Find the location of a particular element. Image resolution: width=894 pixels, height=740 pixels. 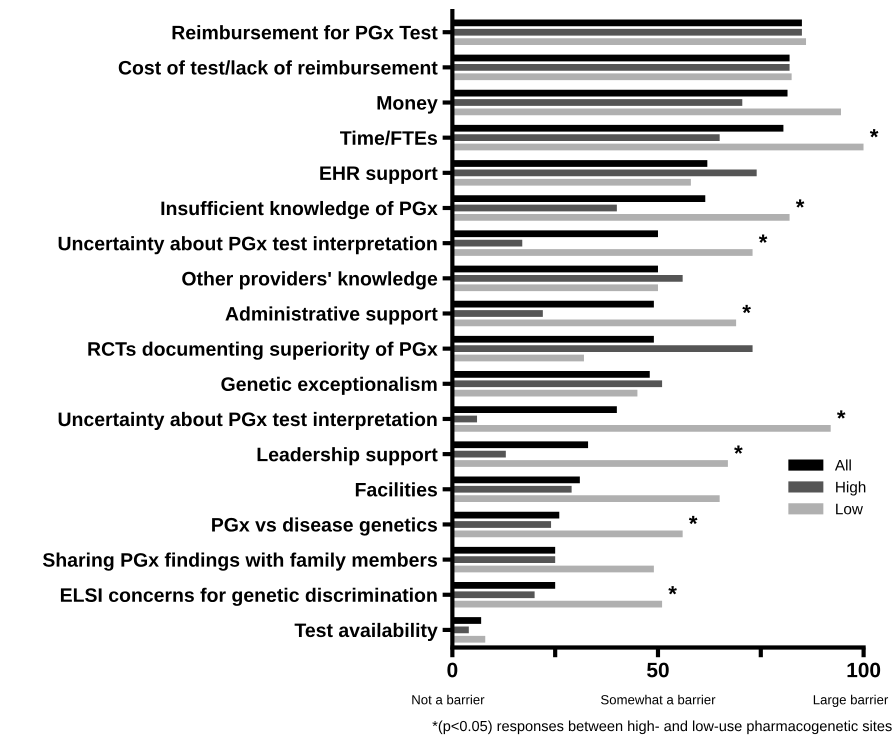

legend-label: High is located at coordinates (851, 488).